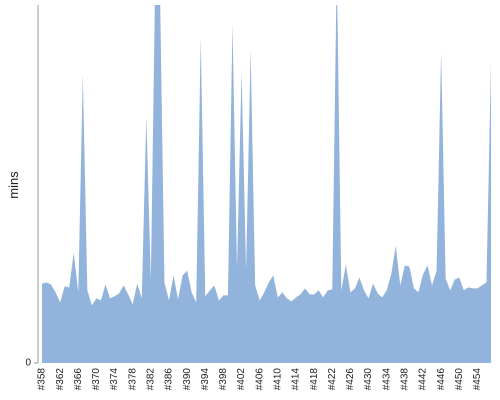 This screenshot has height=400, width=500. Describe the element at coordinates (423, 379) in the screenshot. I see `x-tick-label: #442` at that location.